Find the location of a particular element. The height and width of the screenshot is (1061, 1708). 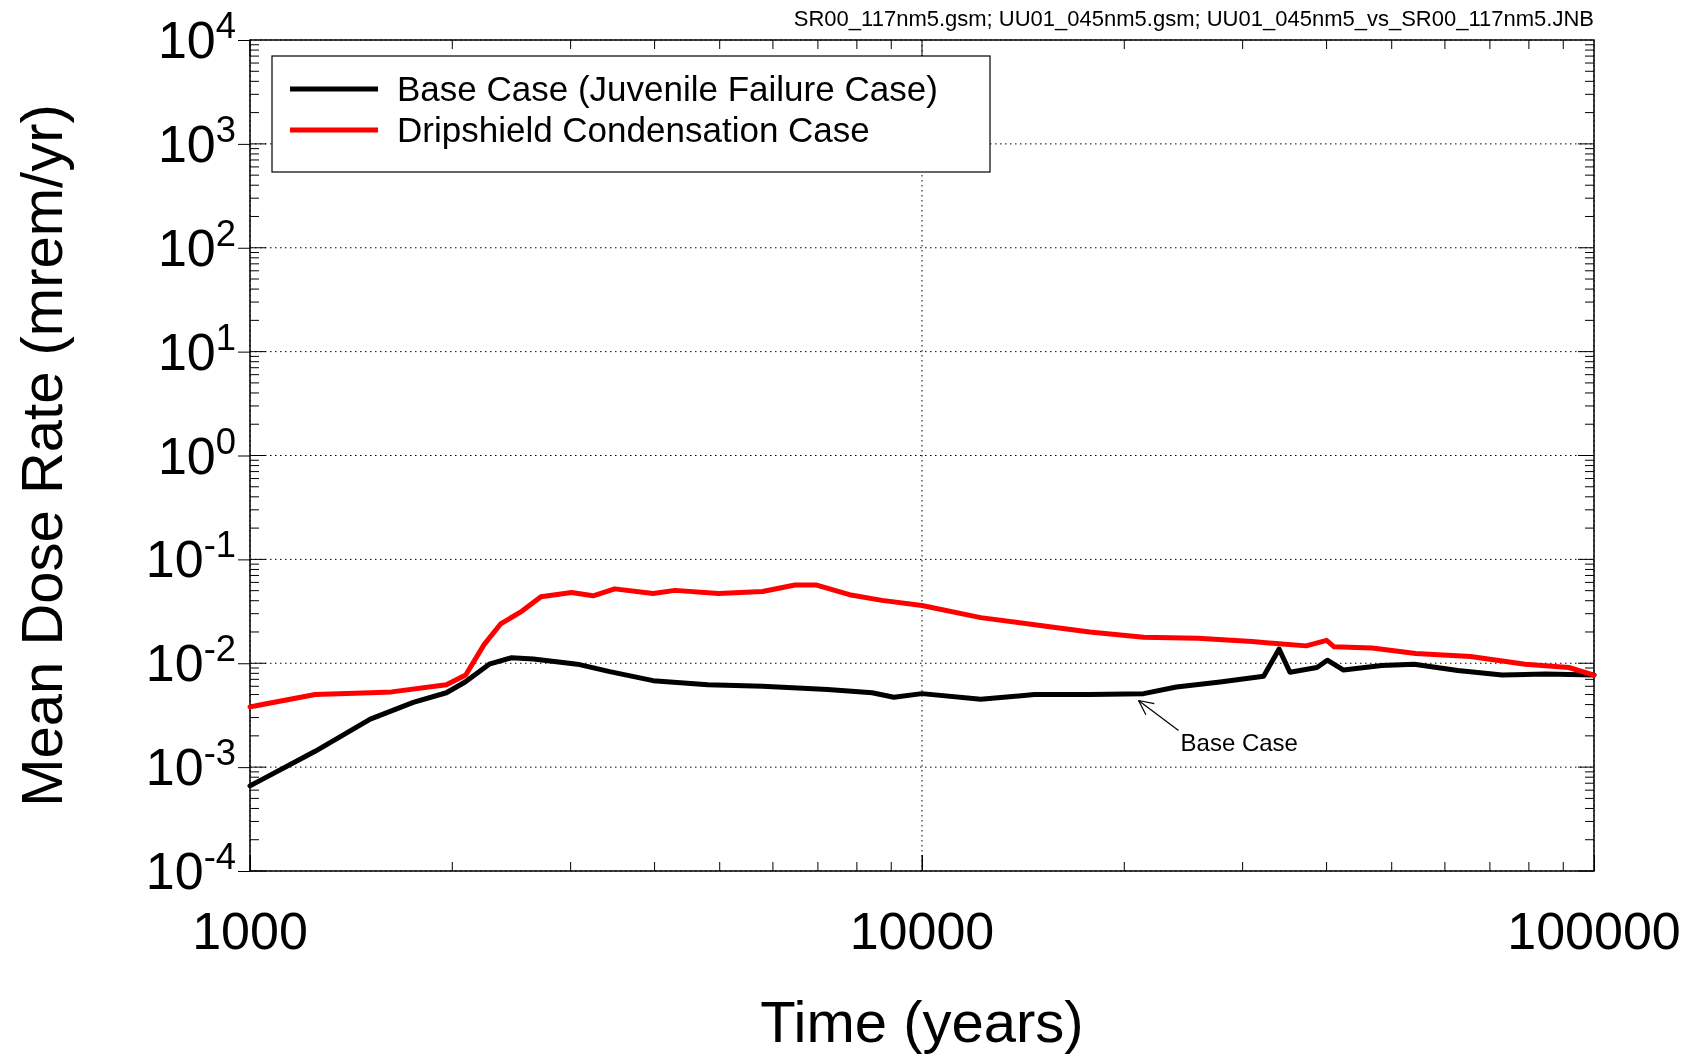

y-tick-label: 10$^{-1}$ is located at coordinates (190, 556).